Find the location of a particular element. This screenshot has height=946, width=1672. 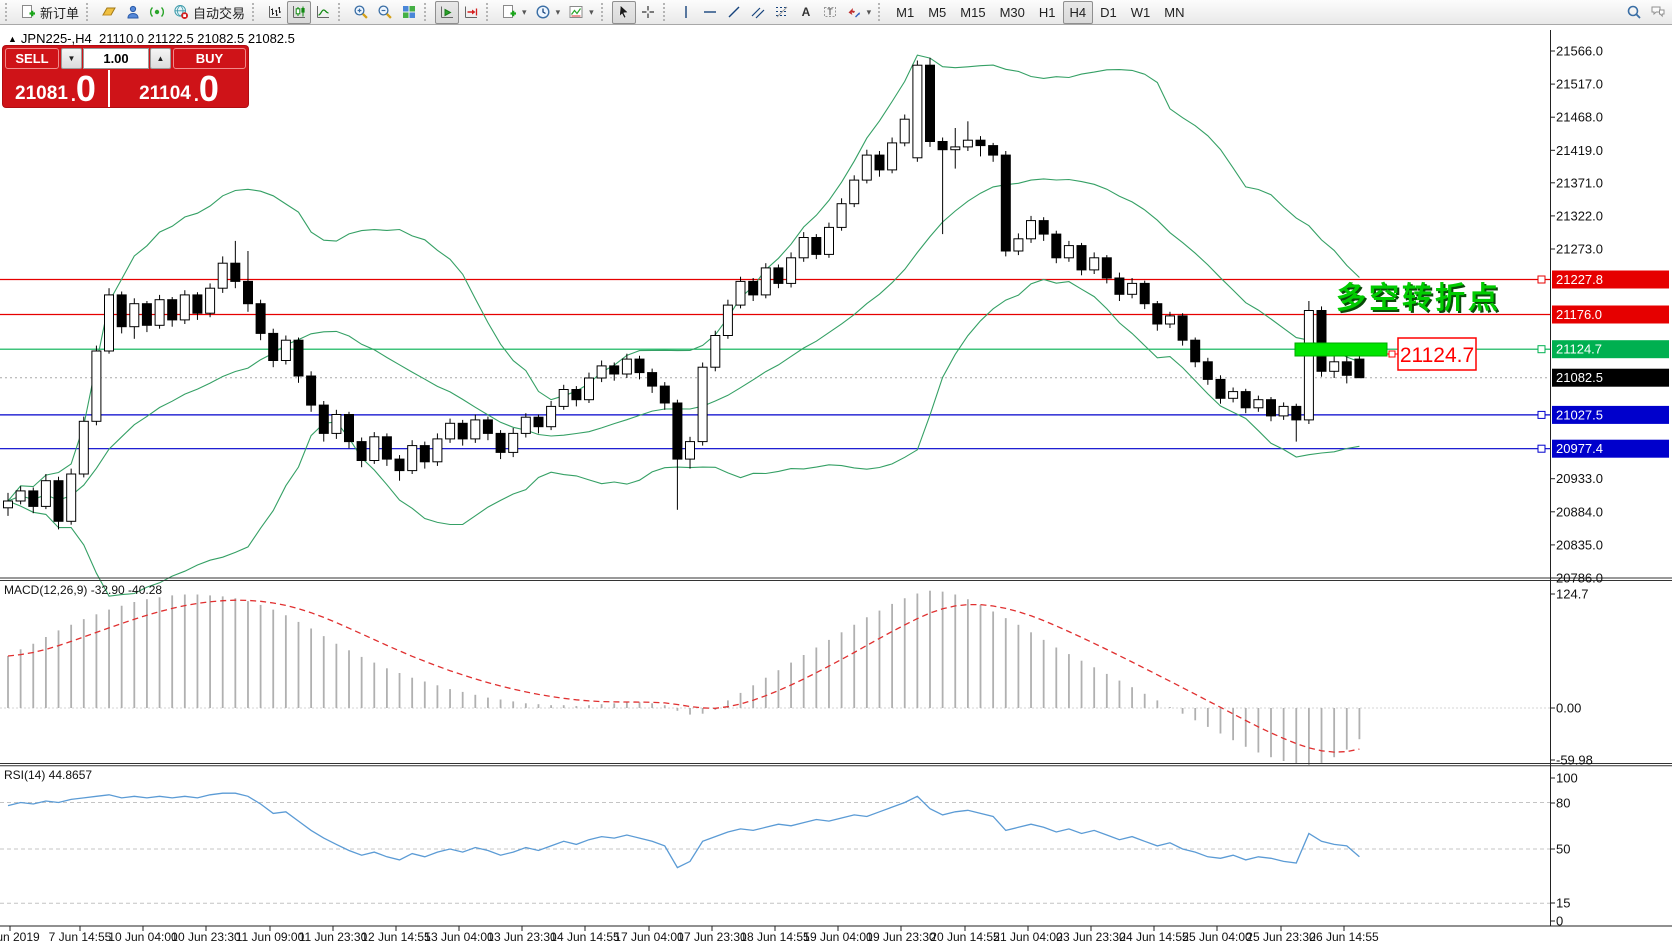

periods-button: ▾ is located at coordinates (548, 12).